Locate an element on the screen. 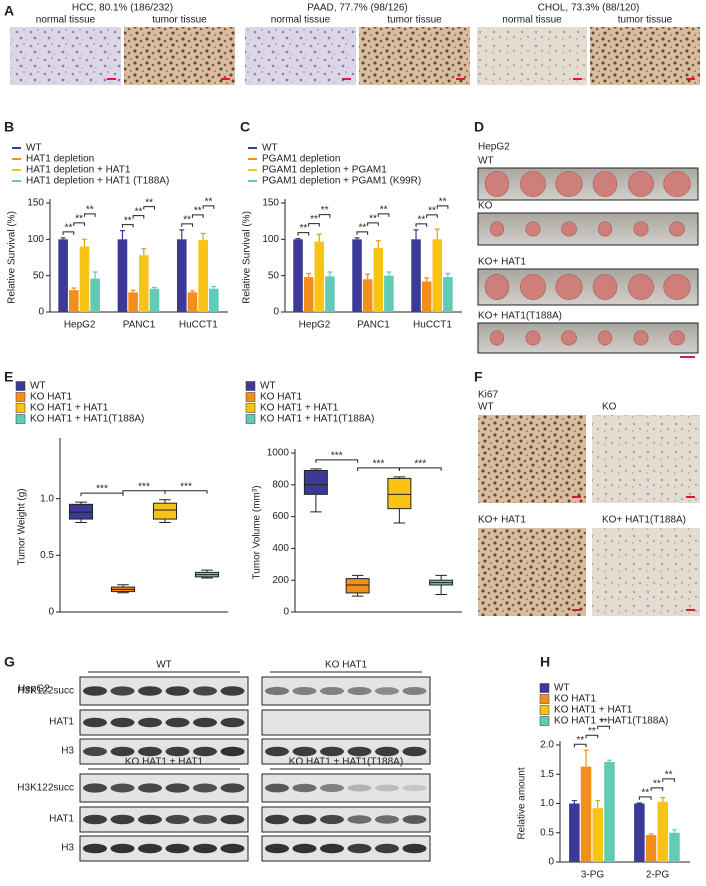 The width and height of the screenshot is (706, 886). y-axis-label: Tumor Volume (mm³) is located at coordinates (257, 532).